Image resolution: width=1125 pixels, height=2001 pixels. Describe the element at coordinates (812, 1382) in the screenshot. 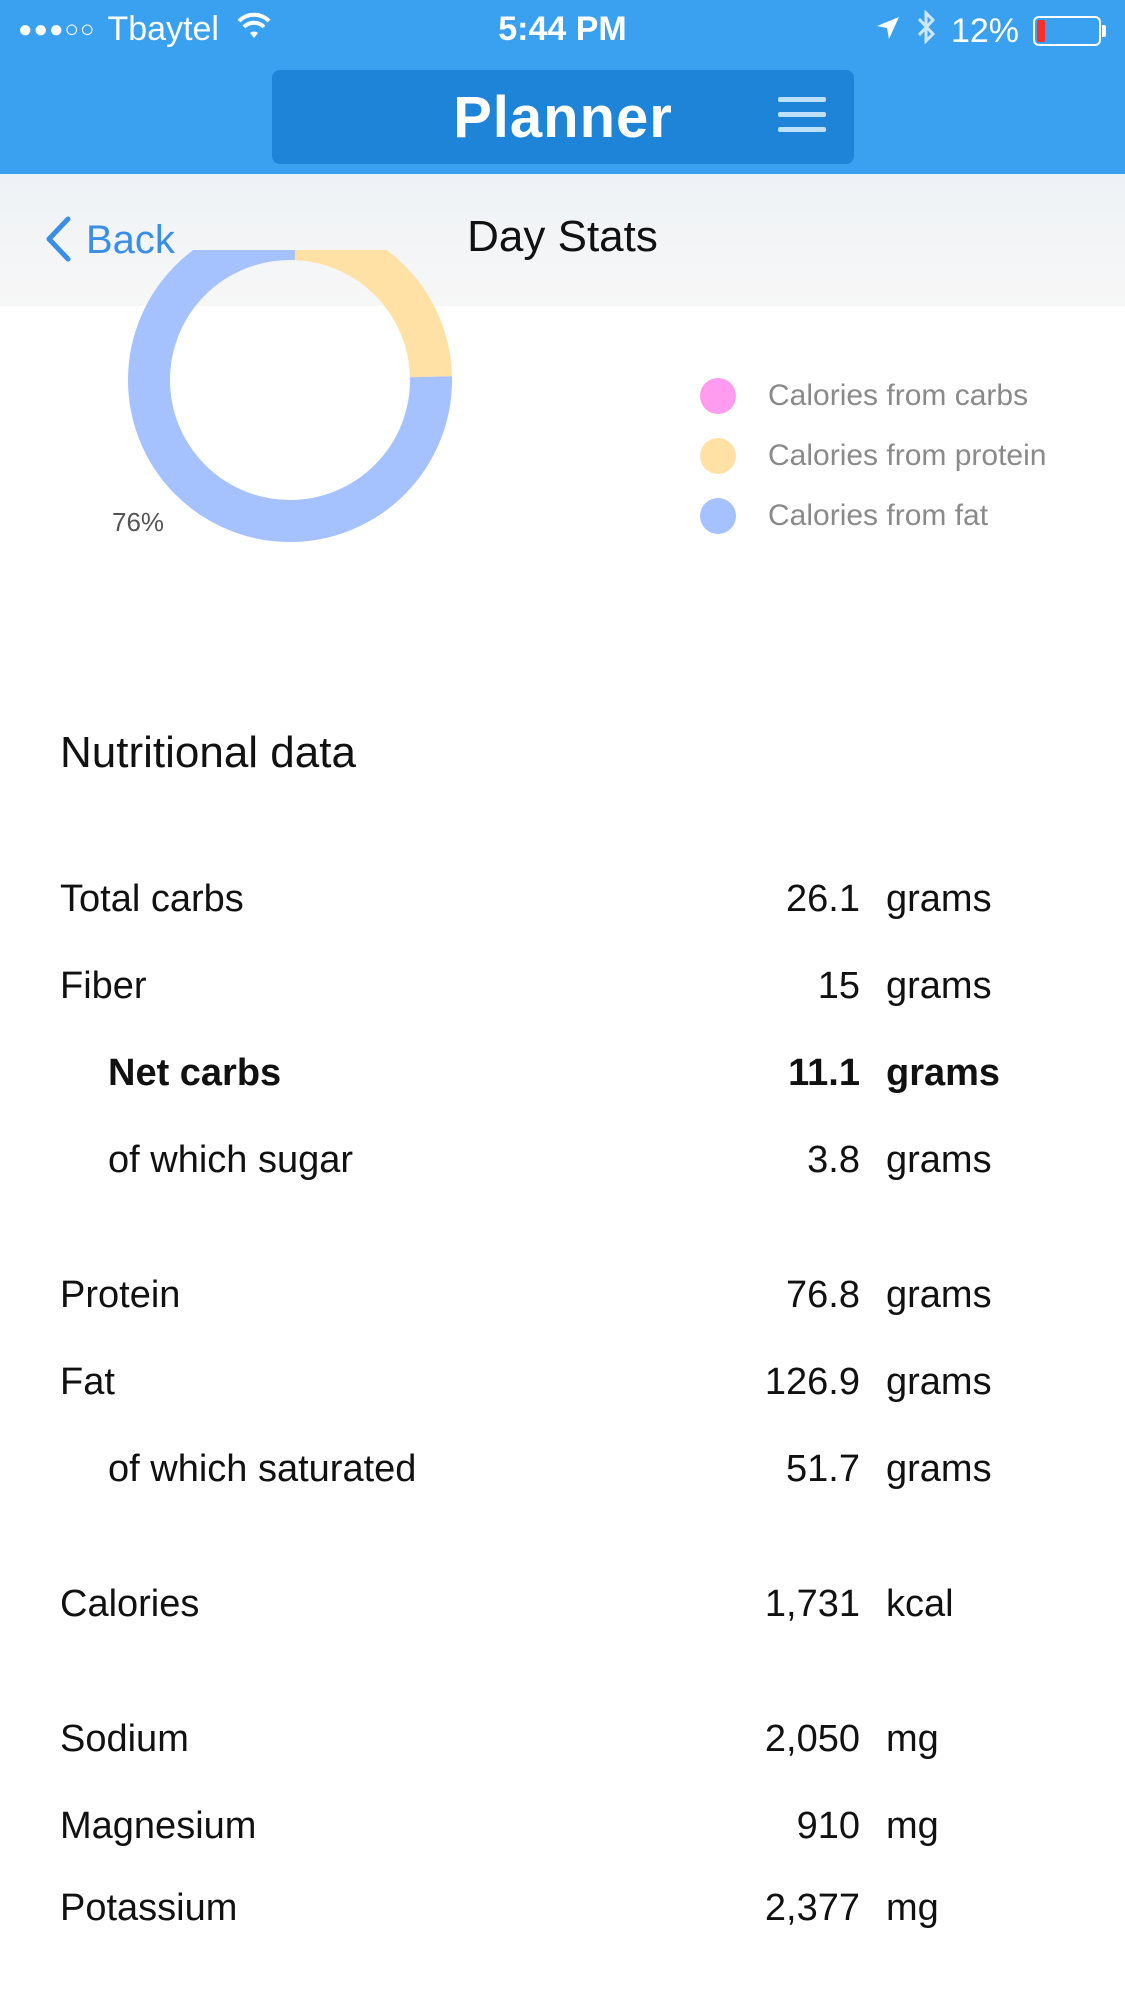

I see `row-value: 126.9` at that location.